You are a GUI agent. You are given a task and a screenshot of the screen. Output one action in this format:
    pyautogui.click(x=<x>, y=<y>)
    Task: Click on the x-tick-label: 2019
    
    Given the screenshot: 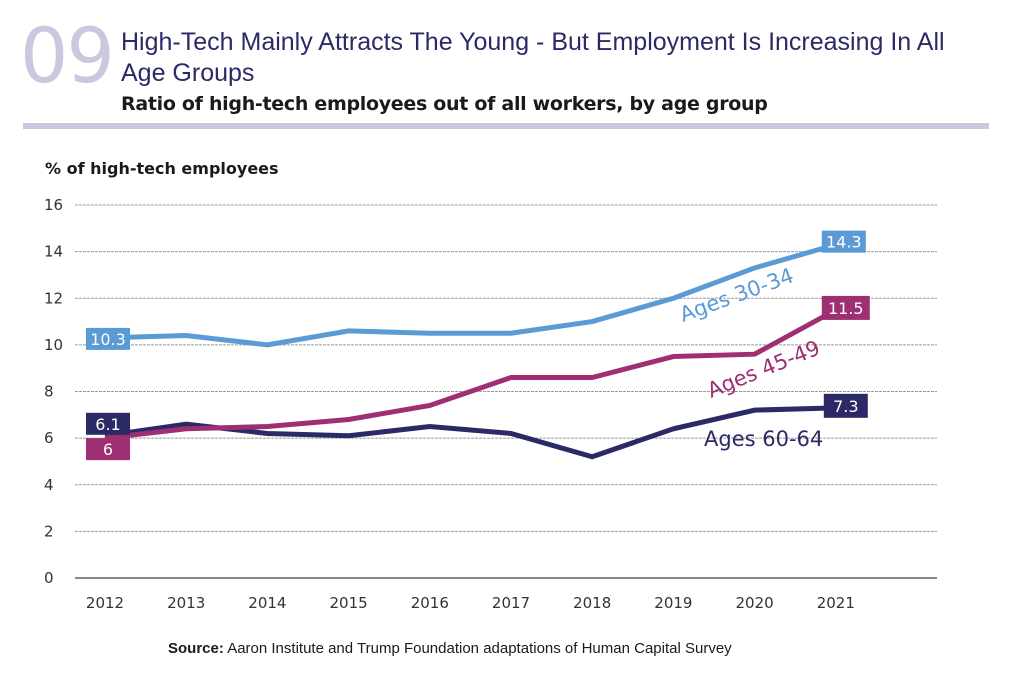 What is the action you would take?
    pyautogui.click(x=673, y=603)
    